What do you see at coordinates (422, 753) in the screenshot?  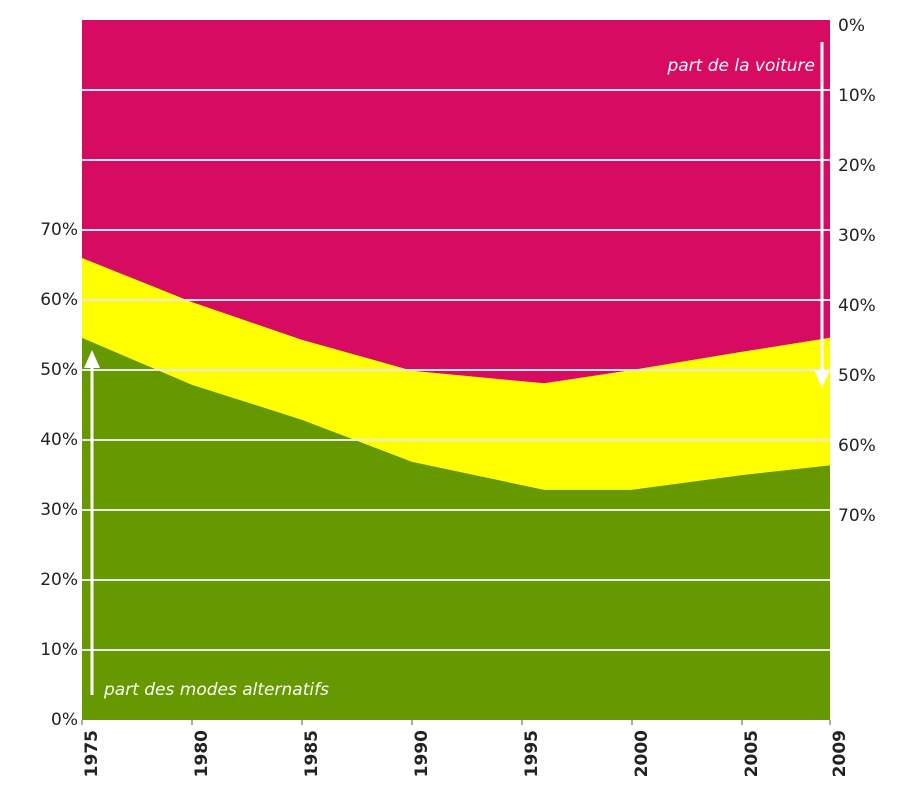 I see `x-tick-label: 1990` at bounding box center [422, 753].